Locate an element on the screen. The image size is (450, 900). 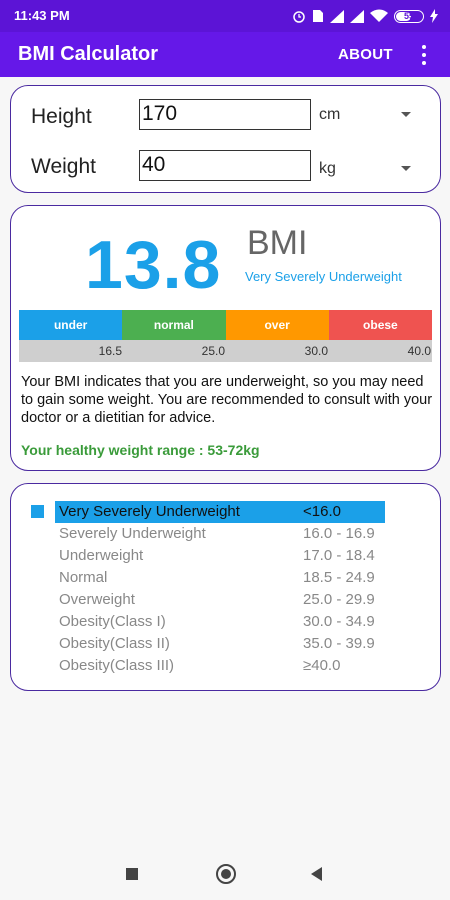
bmi-scale: under normal over obese is located at coordinates (225, 325).